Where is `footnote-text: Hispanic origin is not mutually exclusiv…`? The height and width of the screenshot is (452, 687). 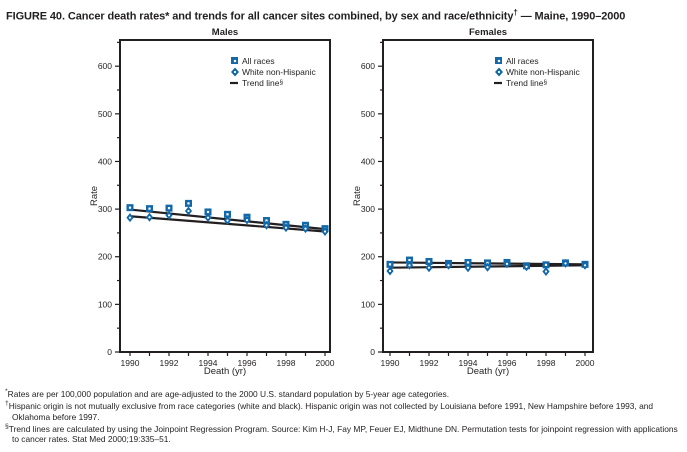
footnote-text: Hispanic origin is not mutually exclusiv… is located at coordinates (331, 411).